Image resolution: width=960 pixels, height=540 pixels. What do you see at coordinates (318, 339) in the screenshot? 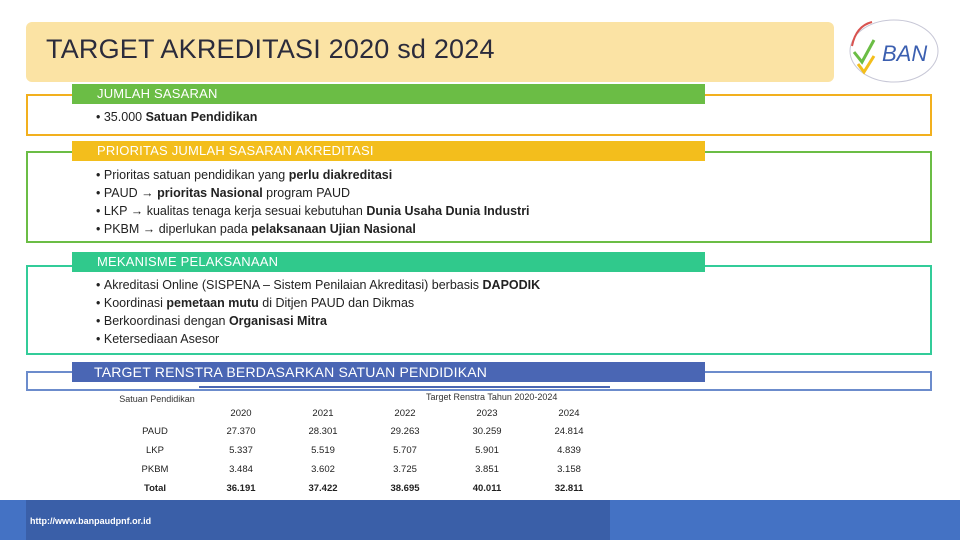
I see `list-item: Ketersediaan Asesor` at bounding box center [318, 339].